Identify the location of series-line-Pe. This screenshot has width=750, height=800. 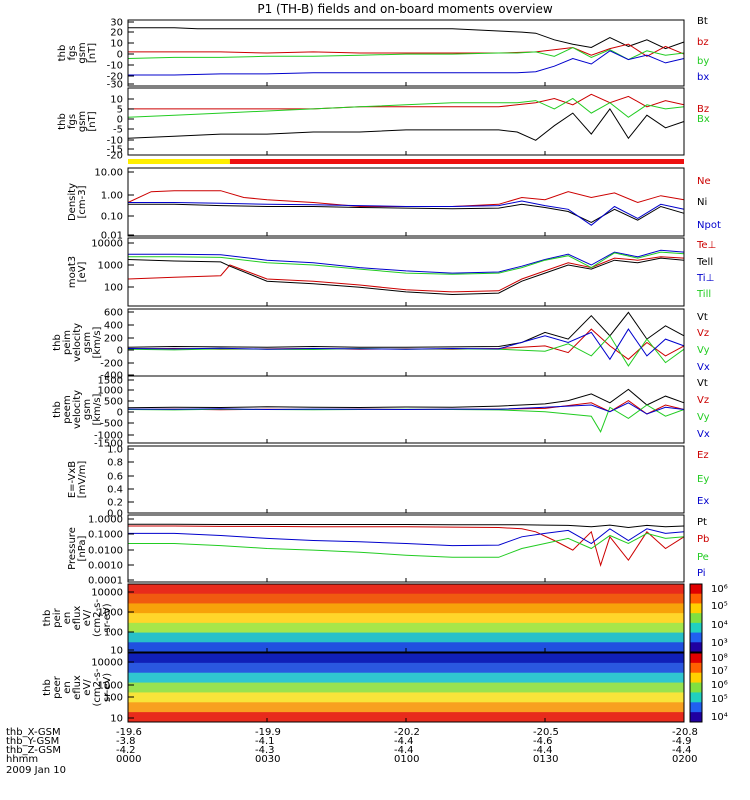
(406, 545).